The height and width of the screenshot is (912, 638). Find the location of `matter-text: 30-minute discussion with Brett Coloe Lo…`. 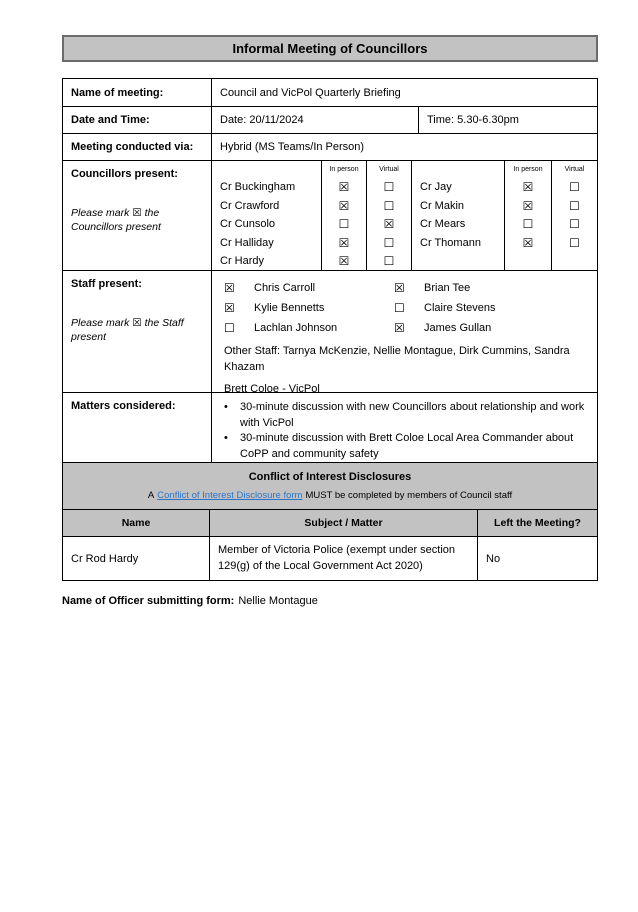

matter-text: 30-minute discussion with Brett Coloe Lo… is located at coordinates (407, 446).